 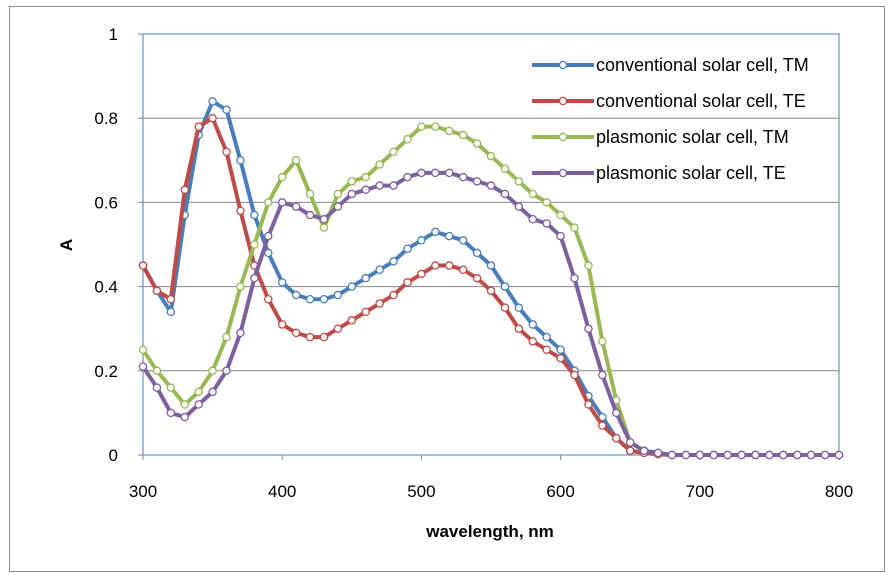 I want to click on legend-label: conventional solar cell, TE, so click(x=701, y=101).